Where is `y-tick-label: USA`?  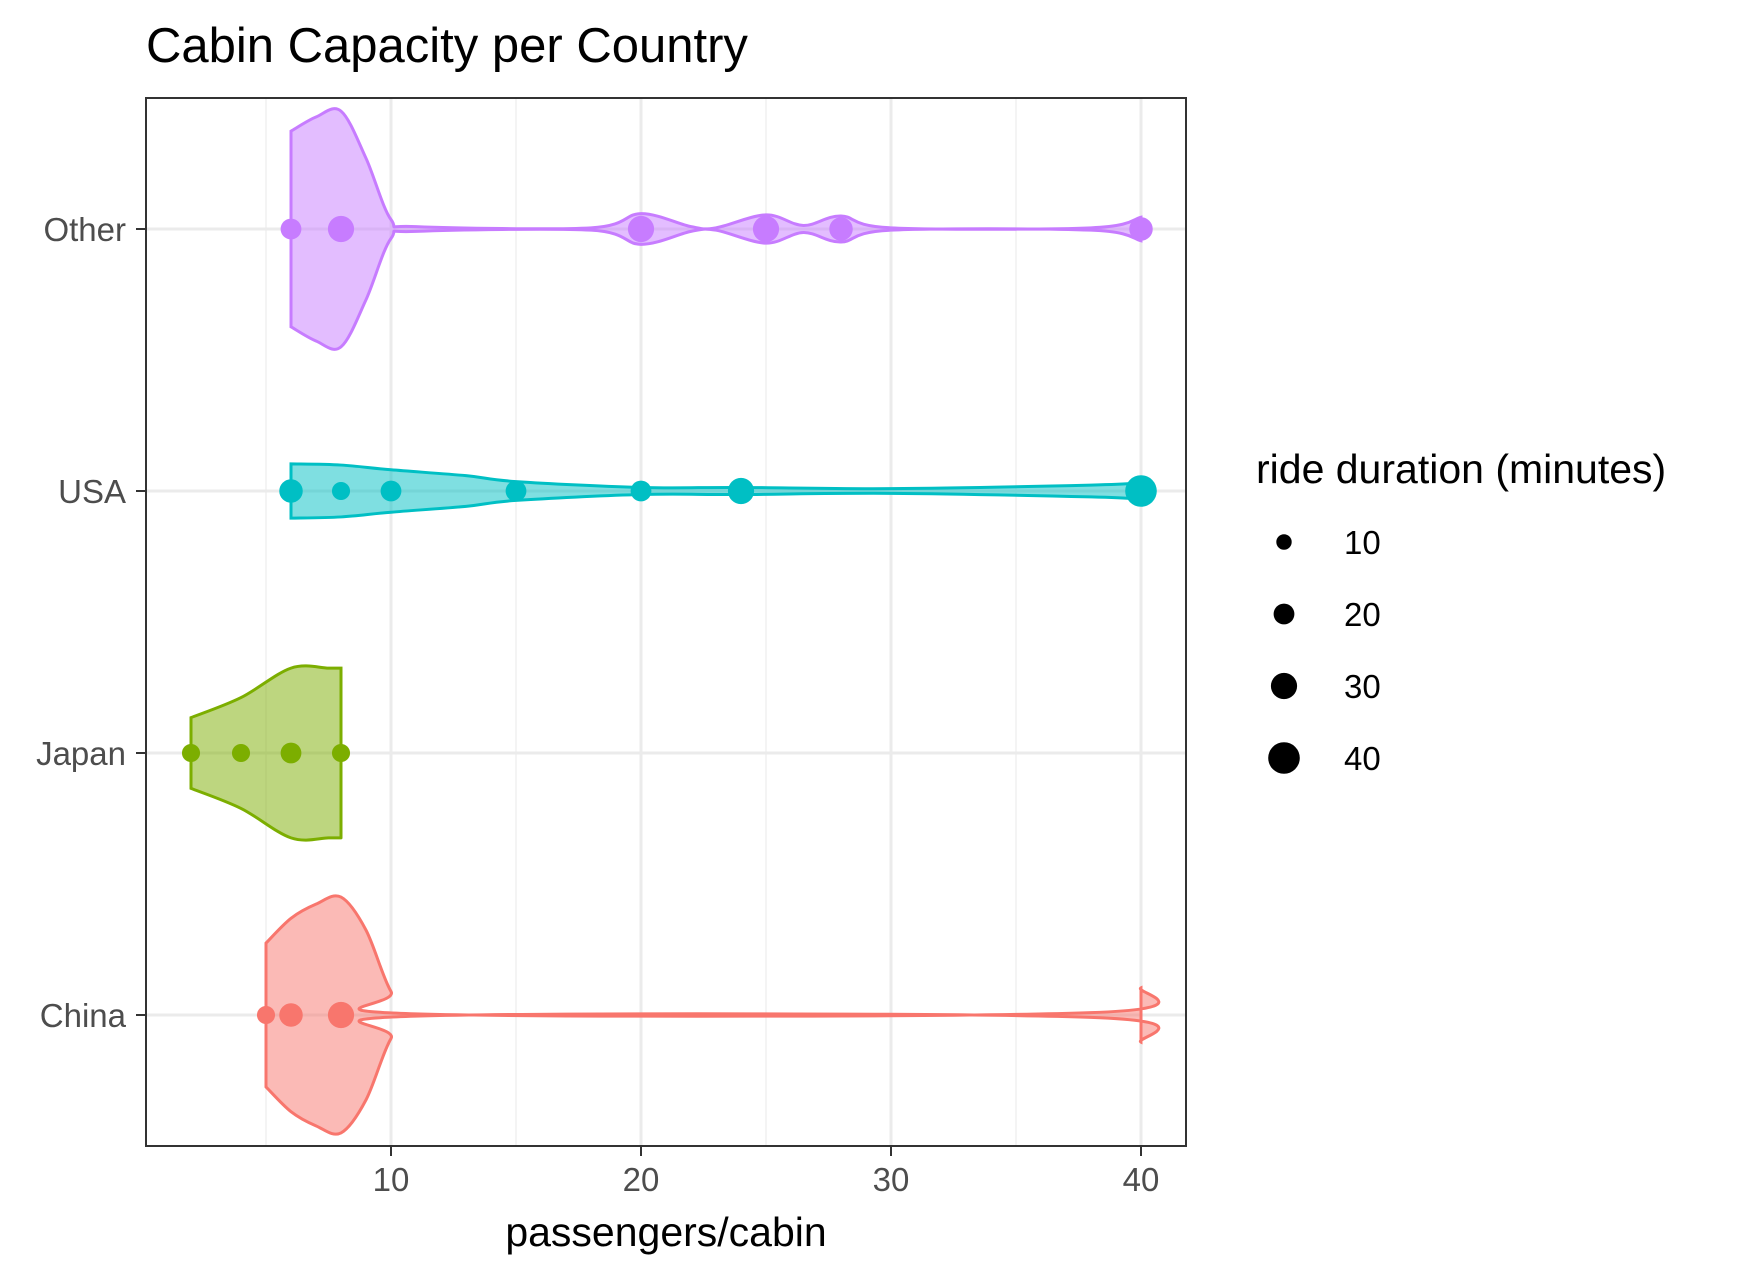
y-tick-label: USA is located at coordinates (92, 491).